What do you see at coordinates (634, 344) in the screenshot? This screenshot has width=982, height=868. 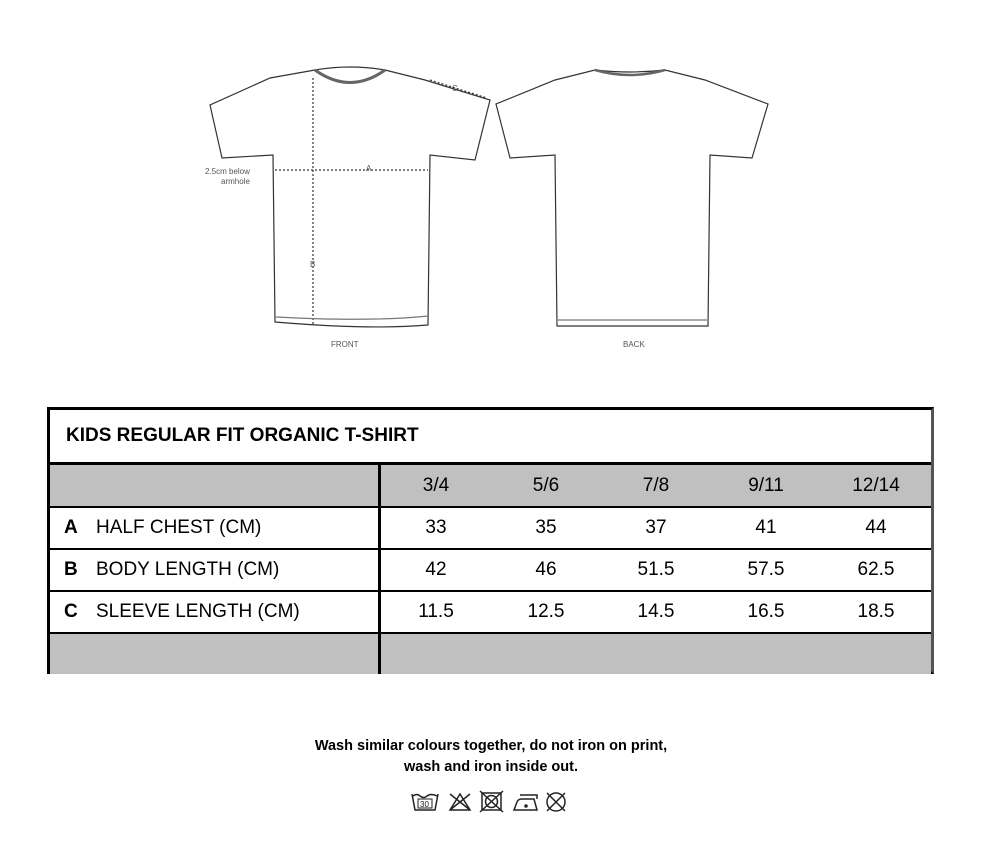 I see `back-label: BACK` at bounding box center [634, 344].